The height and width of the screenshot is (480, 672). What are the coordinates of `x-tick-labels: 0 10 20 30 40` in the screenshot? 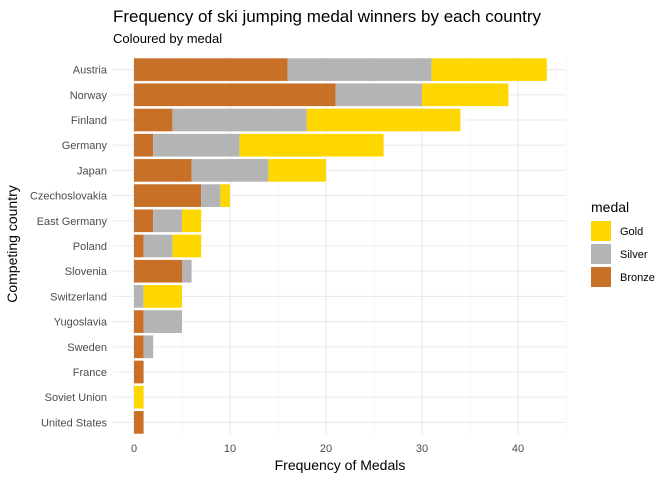 It's located at (327, 449).